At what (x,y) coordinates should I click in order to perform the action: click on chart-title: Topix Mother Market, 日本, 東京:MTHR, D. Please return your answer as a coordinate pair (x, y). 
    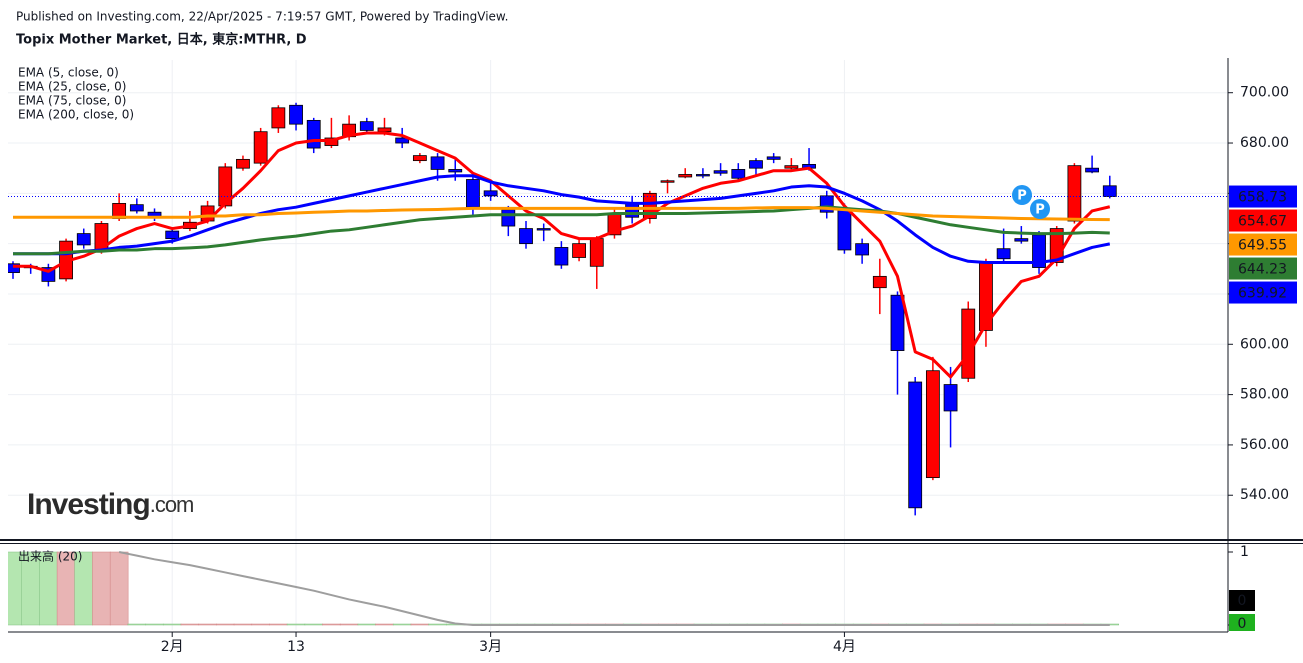
    Looking at the image, I should click on (161, 40).